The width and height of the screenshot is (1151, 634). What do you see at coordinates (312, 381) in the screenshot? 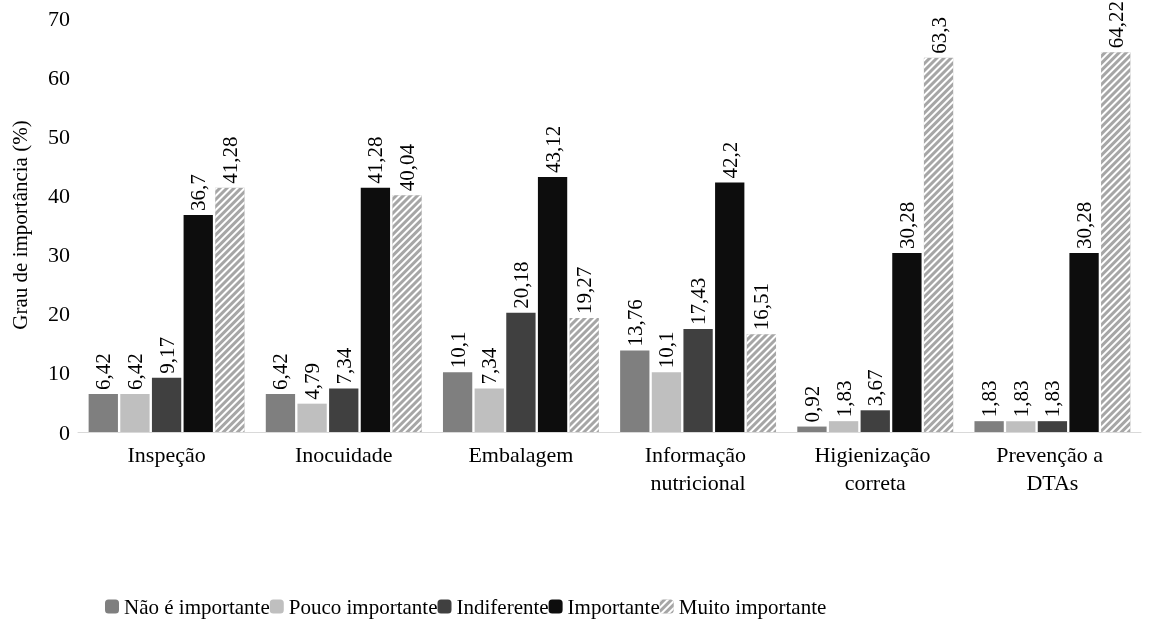
I see `data-label: 4,79` at bounding box center [312, 381].